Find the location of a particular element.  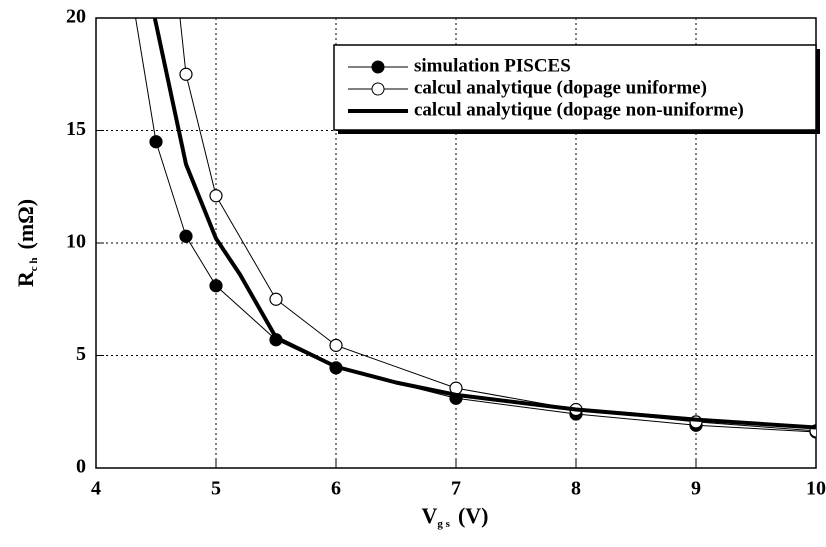

x-tick-label: 9 is located at coordinates (696, 489).